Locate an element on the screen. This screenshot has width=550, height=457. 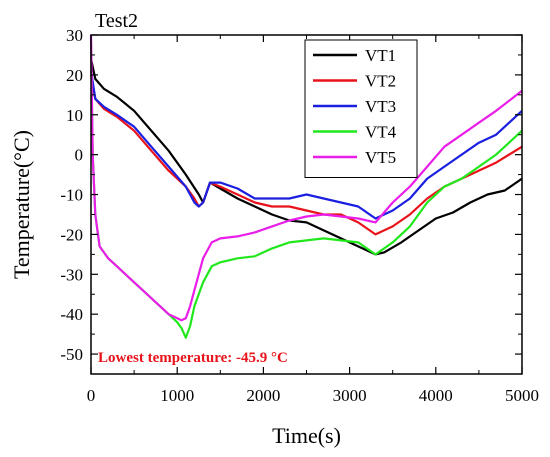
legend-label-vt5: VT5 is located at coordinates (380, 157).